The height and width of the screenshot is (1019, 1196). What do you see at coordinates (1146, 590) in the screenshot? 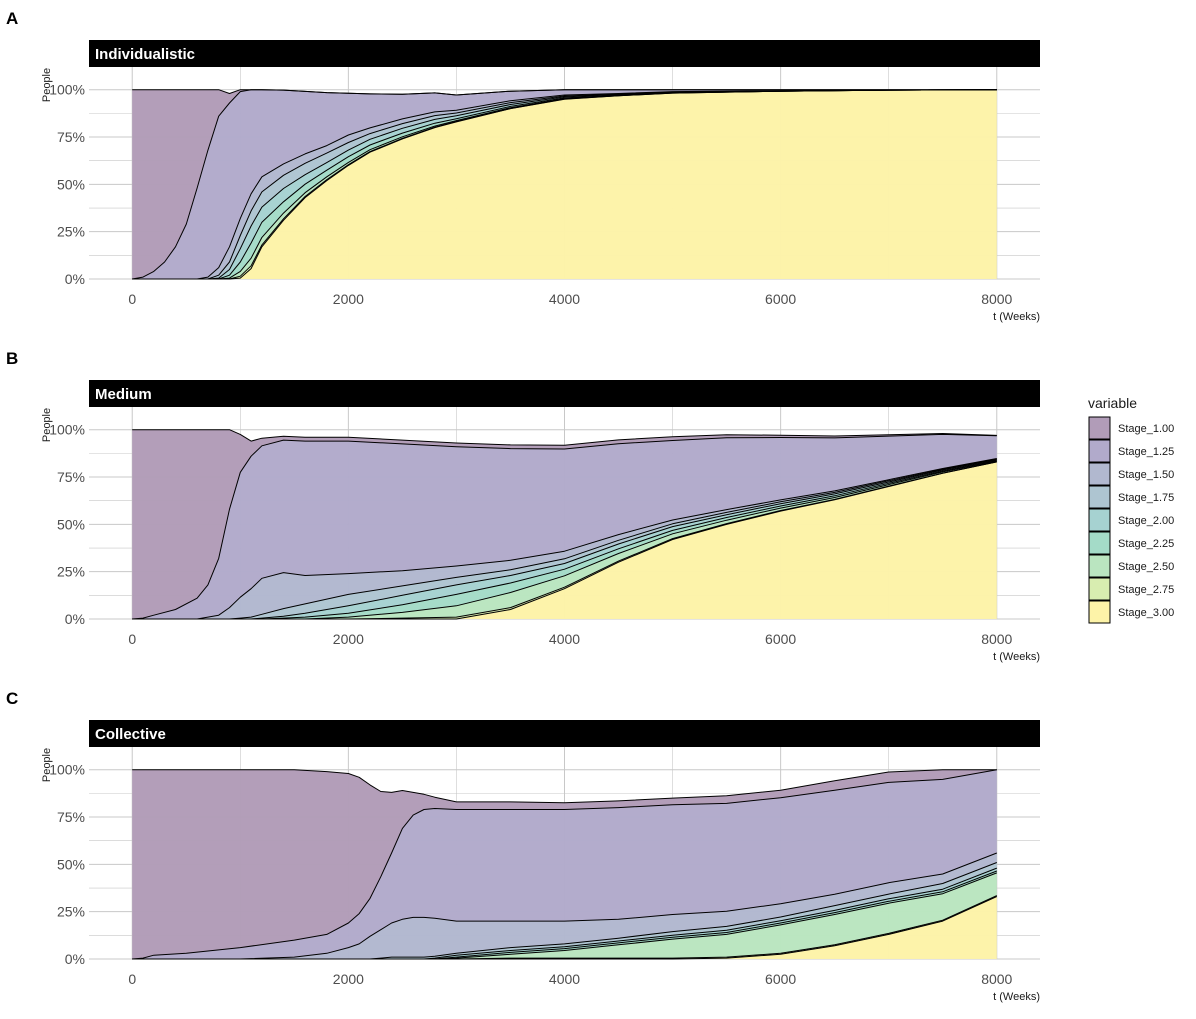
I see `legend-label: Stage_2.75` at bounding box center [1146, 590].